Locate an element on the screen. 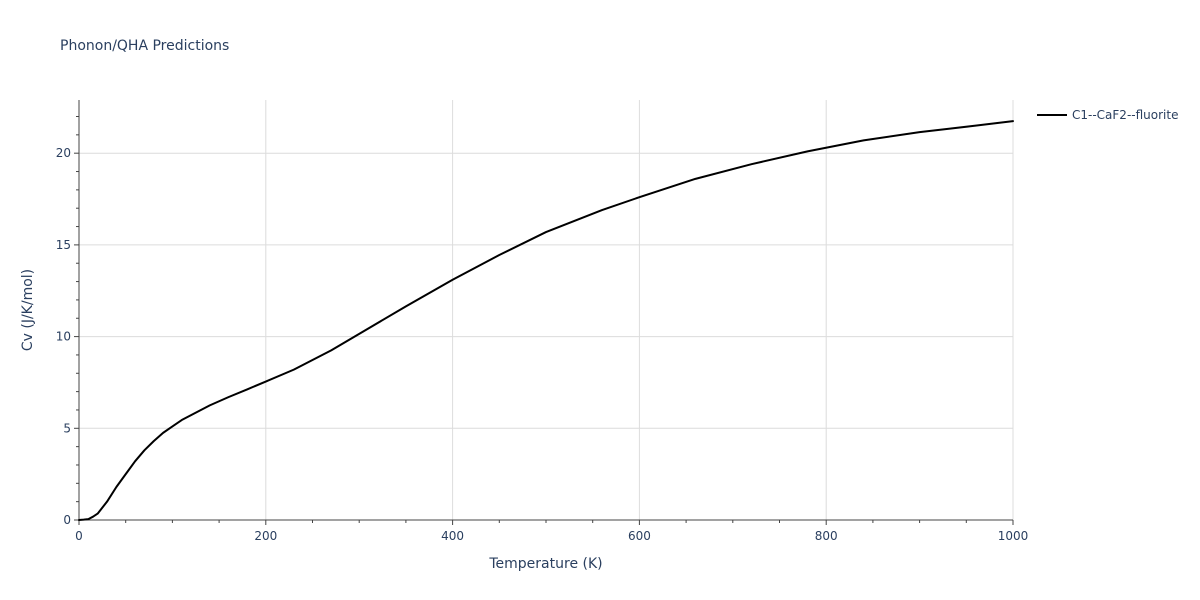 The image size is (1200, 600). legend: C1--CaF2--fluorite is located at coordinates (1107, 115).